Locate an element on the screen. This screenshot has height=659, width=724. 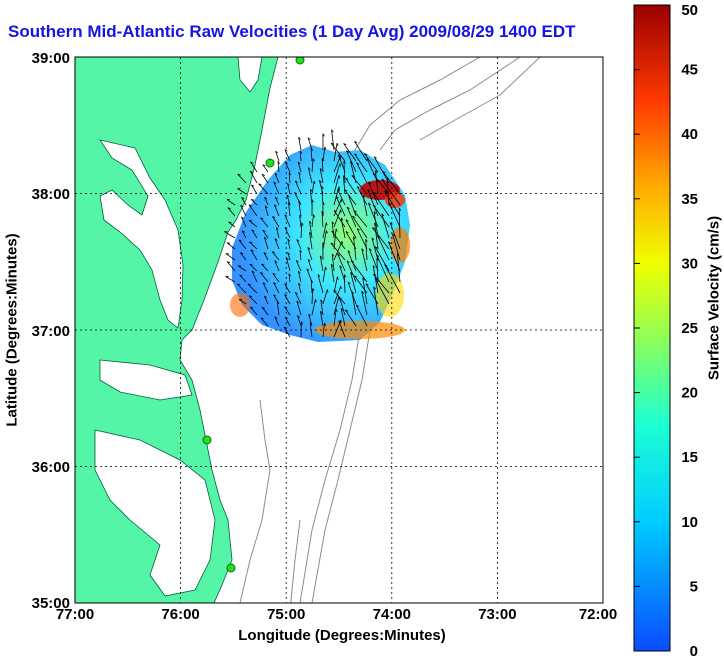
colorbar-tick-label: 50 is located at coordinates (689, 10).